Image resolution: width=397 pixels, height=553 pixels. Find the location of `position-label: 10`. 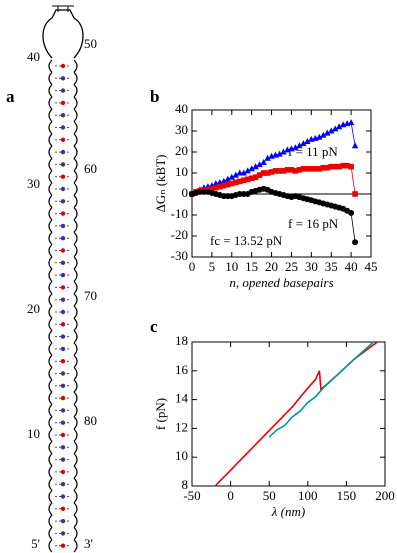

position-label: 10 is located at coordinates (33, 433).